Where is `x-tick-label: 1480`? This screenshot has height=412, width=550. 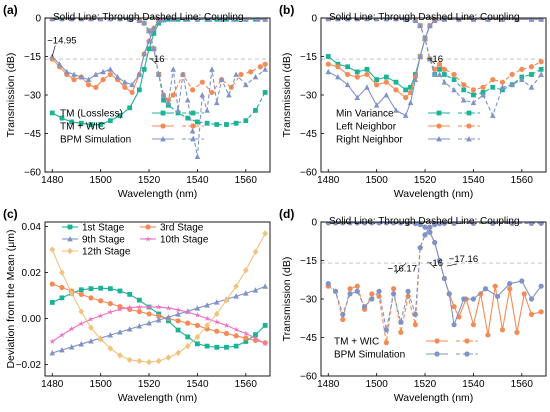
x-tick-label: 1480 is located at coordinates (52, 180).